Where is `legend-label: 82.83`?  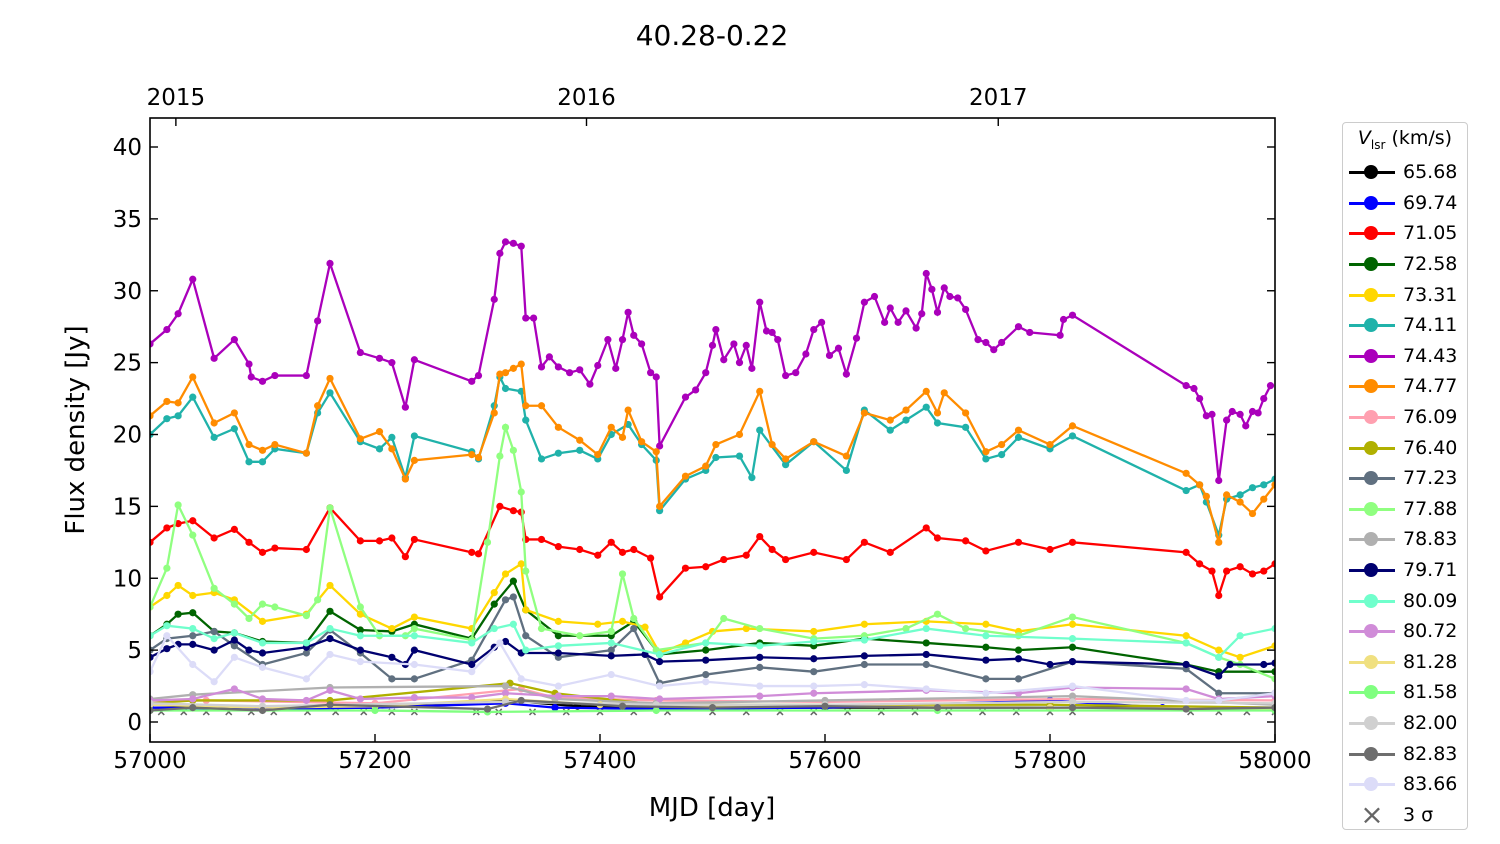
legend-label: 82.83 is located at coordinates (1430, 753).